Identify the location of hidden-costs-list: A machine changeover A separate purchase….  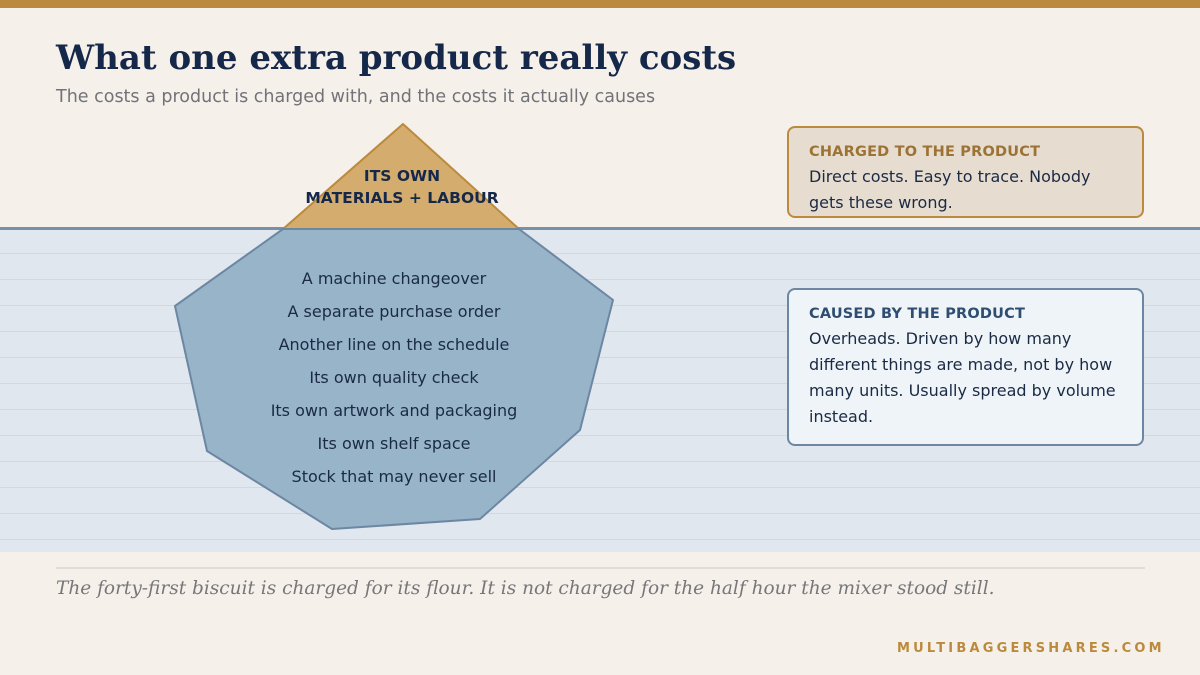
(394, 377).